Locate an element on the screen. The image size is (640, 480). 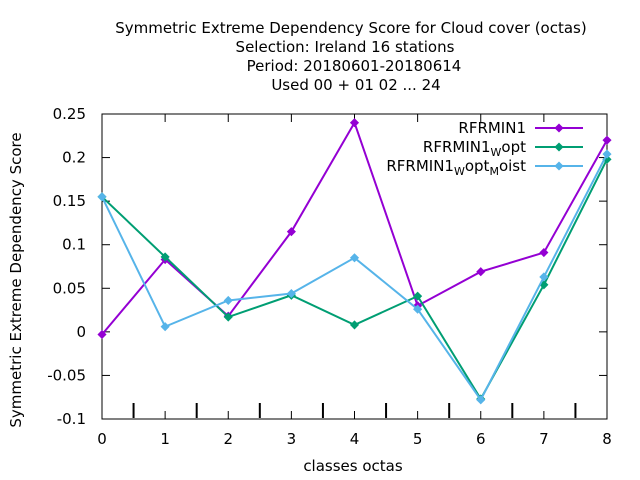
legend-label-part: M is located at coordinates (494, 171).